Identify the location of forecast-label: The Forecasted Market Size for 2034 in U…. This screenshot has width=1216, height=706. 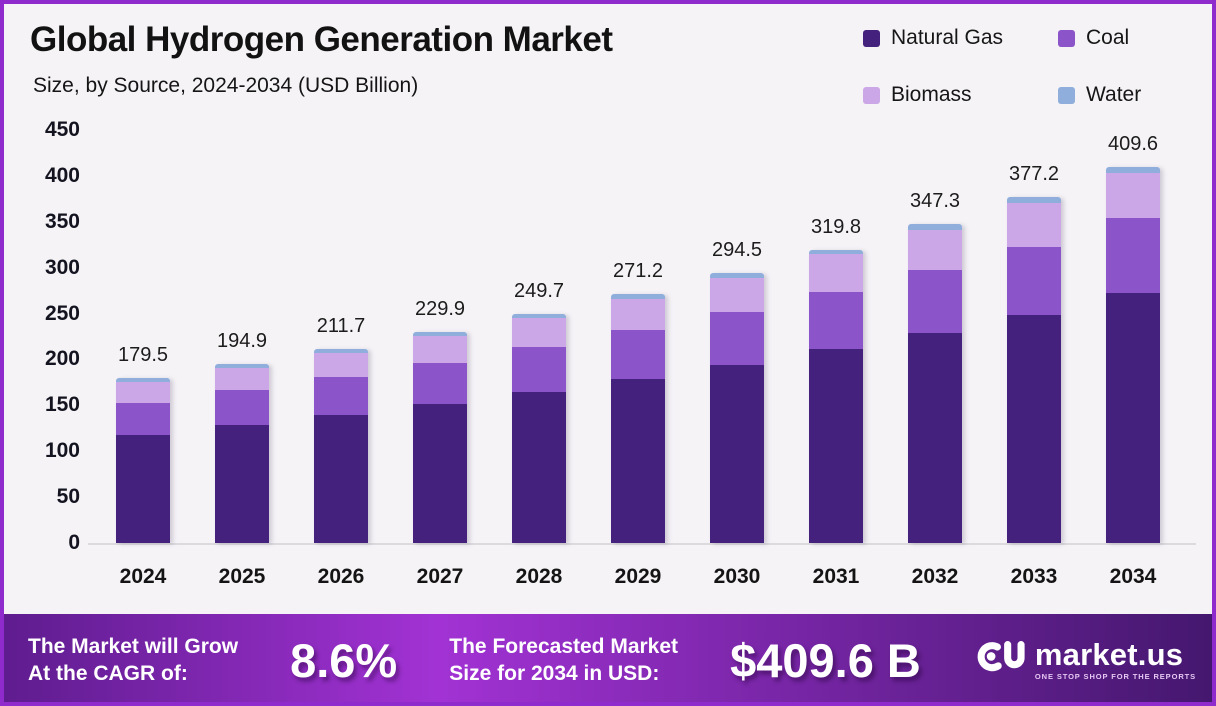
(564, 660).